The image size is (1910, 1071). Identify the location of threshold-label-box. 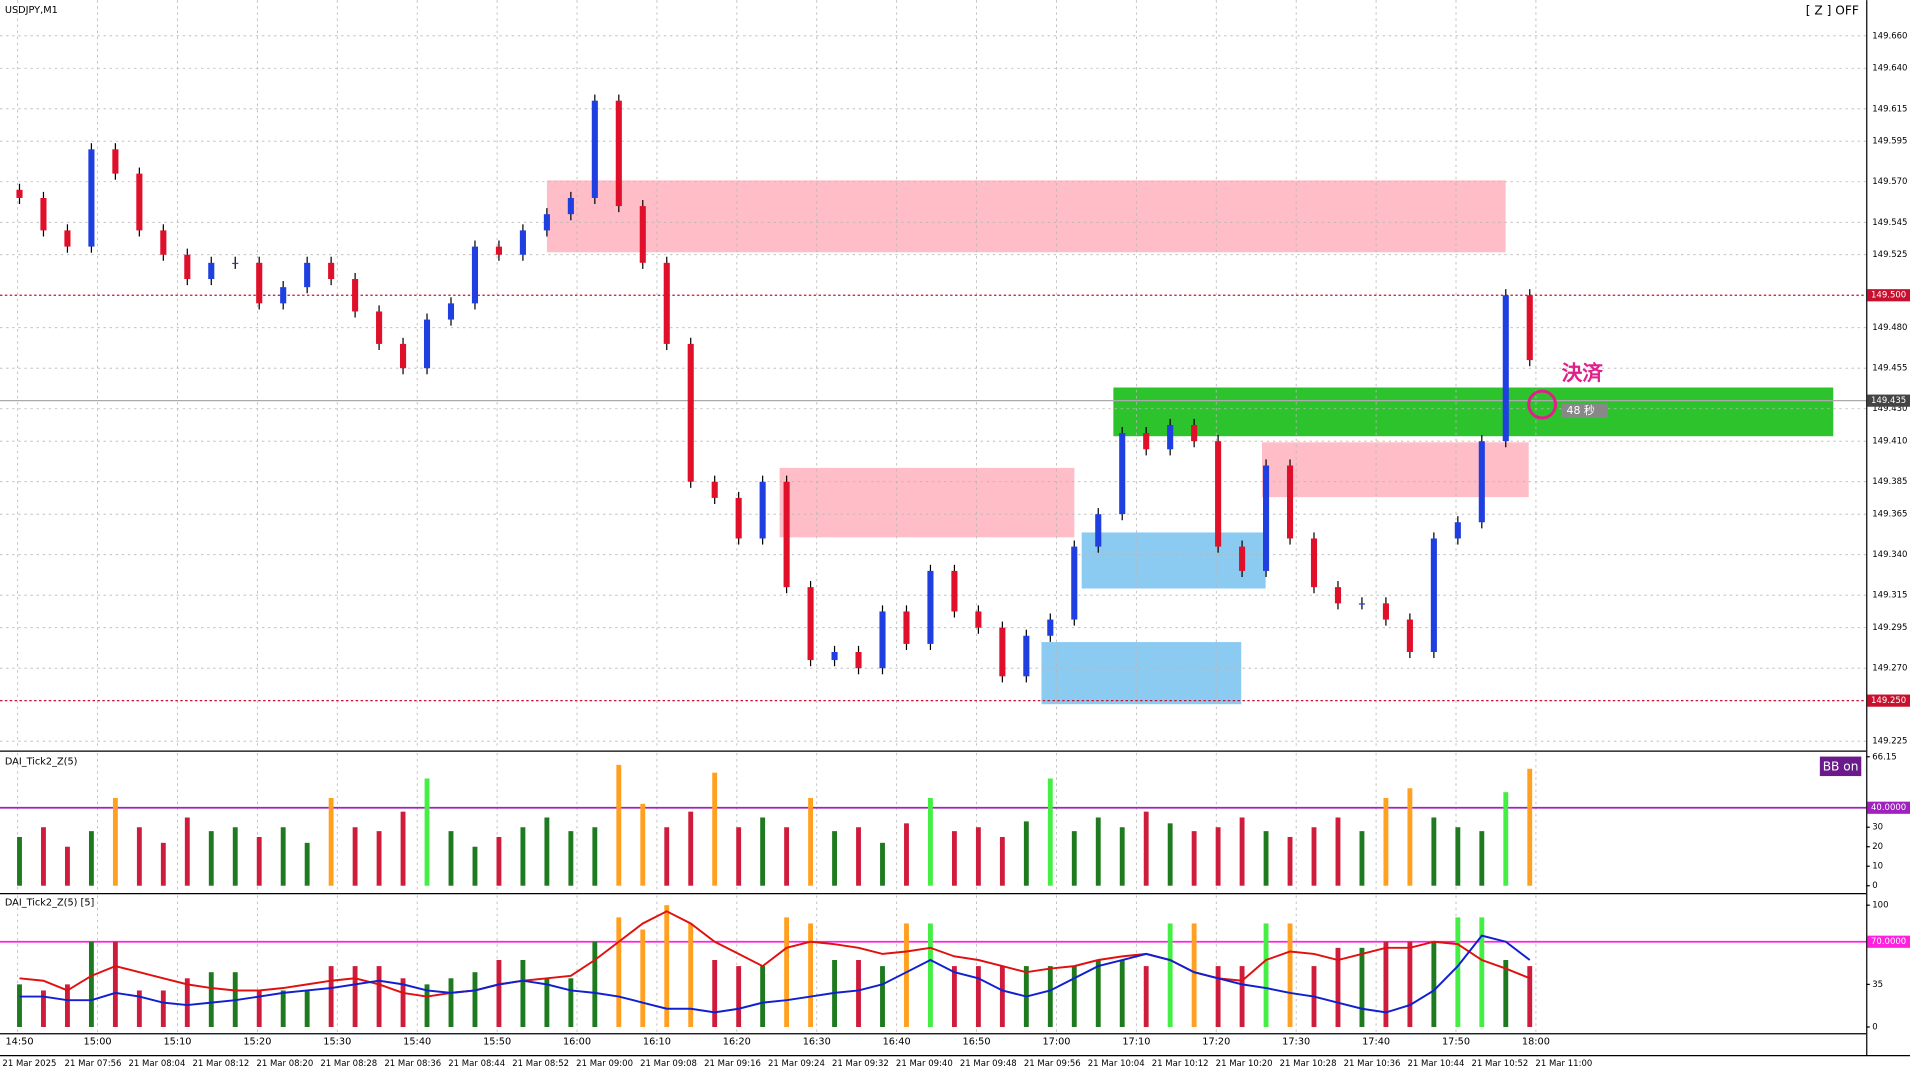
(1888, 807).